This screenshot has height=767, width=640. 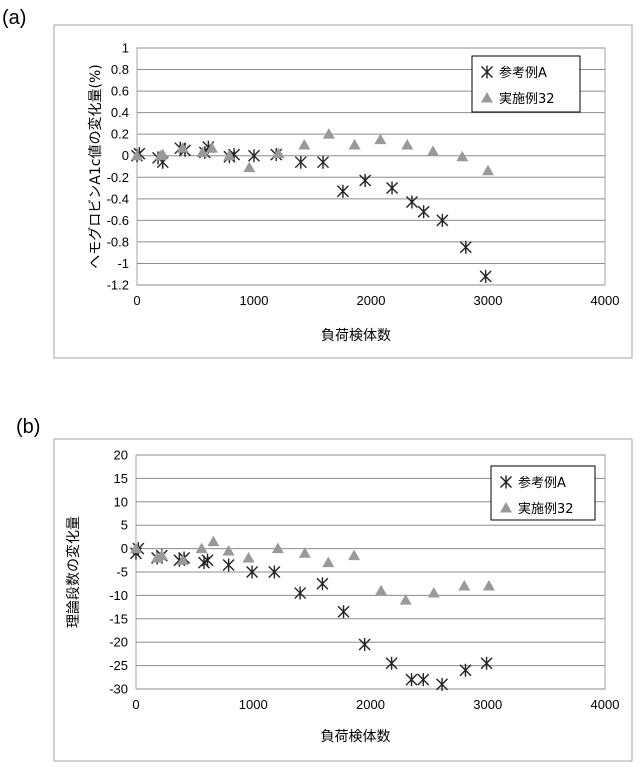 What do you see at coordinates (123, 263) in the screenshot?
I see `chart-a-y-tick-label: -1` at bounding box center [123, 263].